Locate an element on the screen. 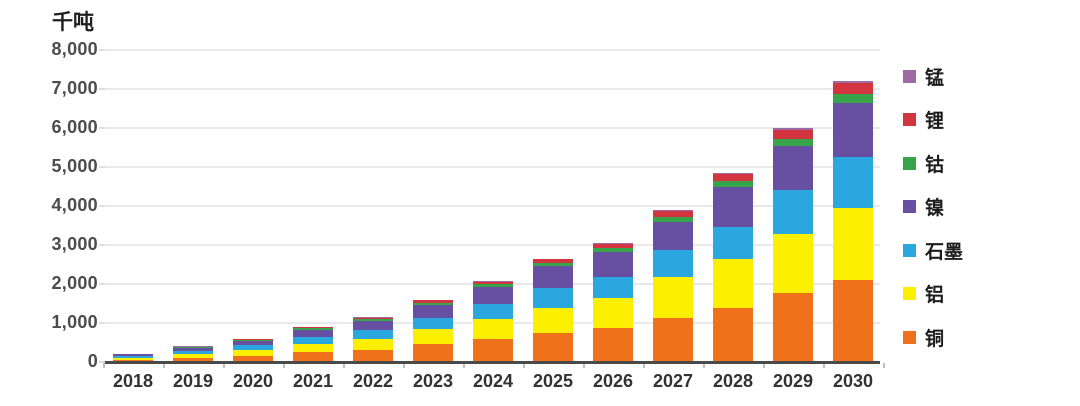 Image resolution: width=1080 pixels, height=406 pixels. bar-2027 is located at coordinates (673, 285).